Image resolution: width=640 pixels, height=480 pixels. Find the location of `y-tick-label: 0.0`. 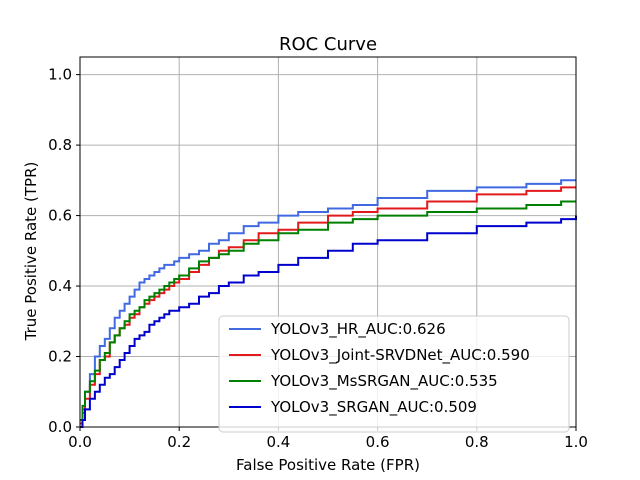

y-tick-label: 0.0 is located at coordinates (60, 427).